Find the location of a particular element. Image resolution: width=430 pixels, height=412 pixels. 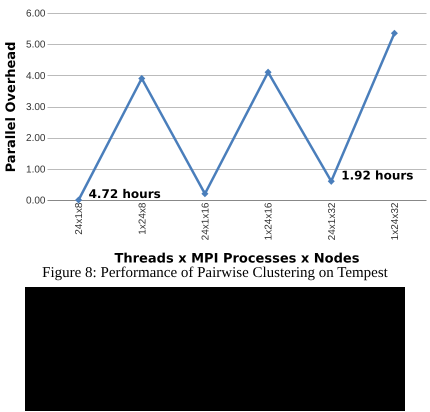

y-tick-label: 5.00 is located at coordinates (36, 45).